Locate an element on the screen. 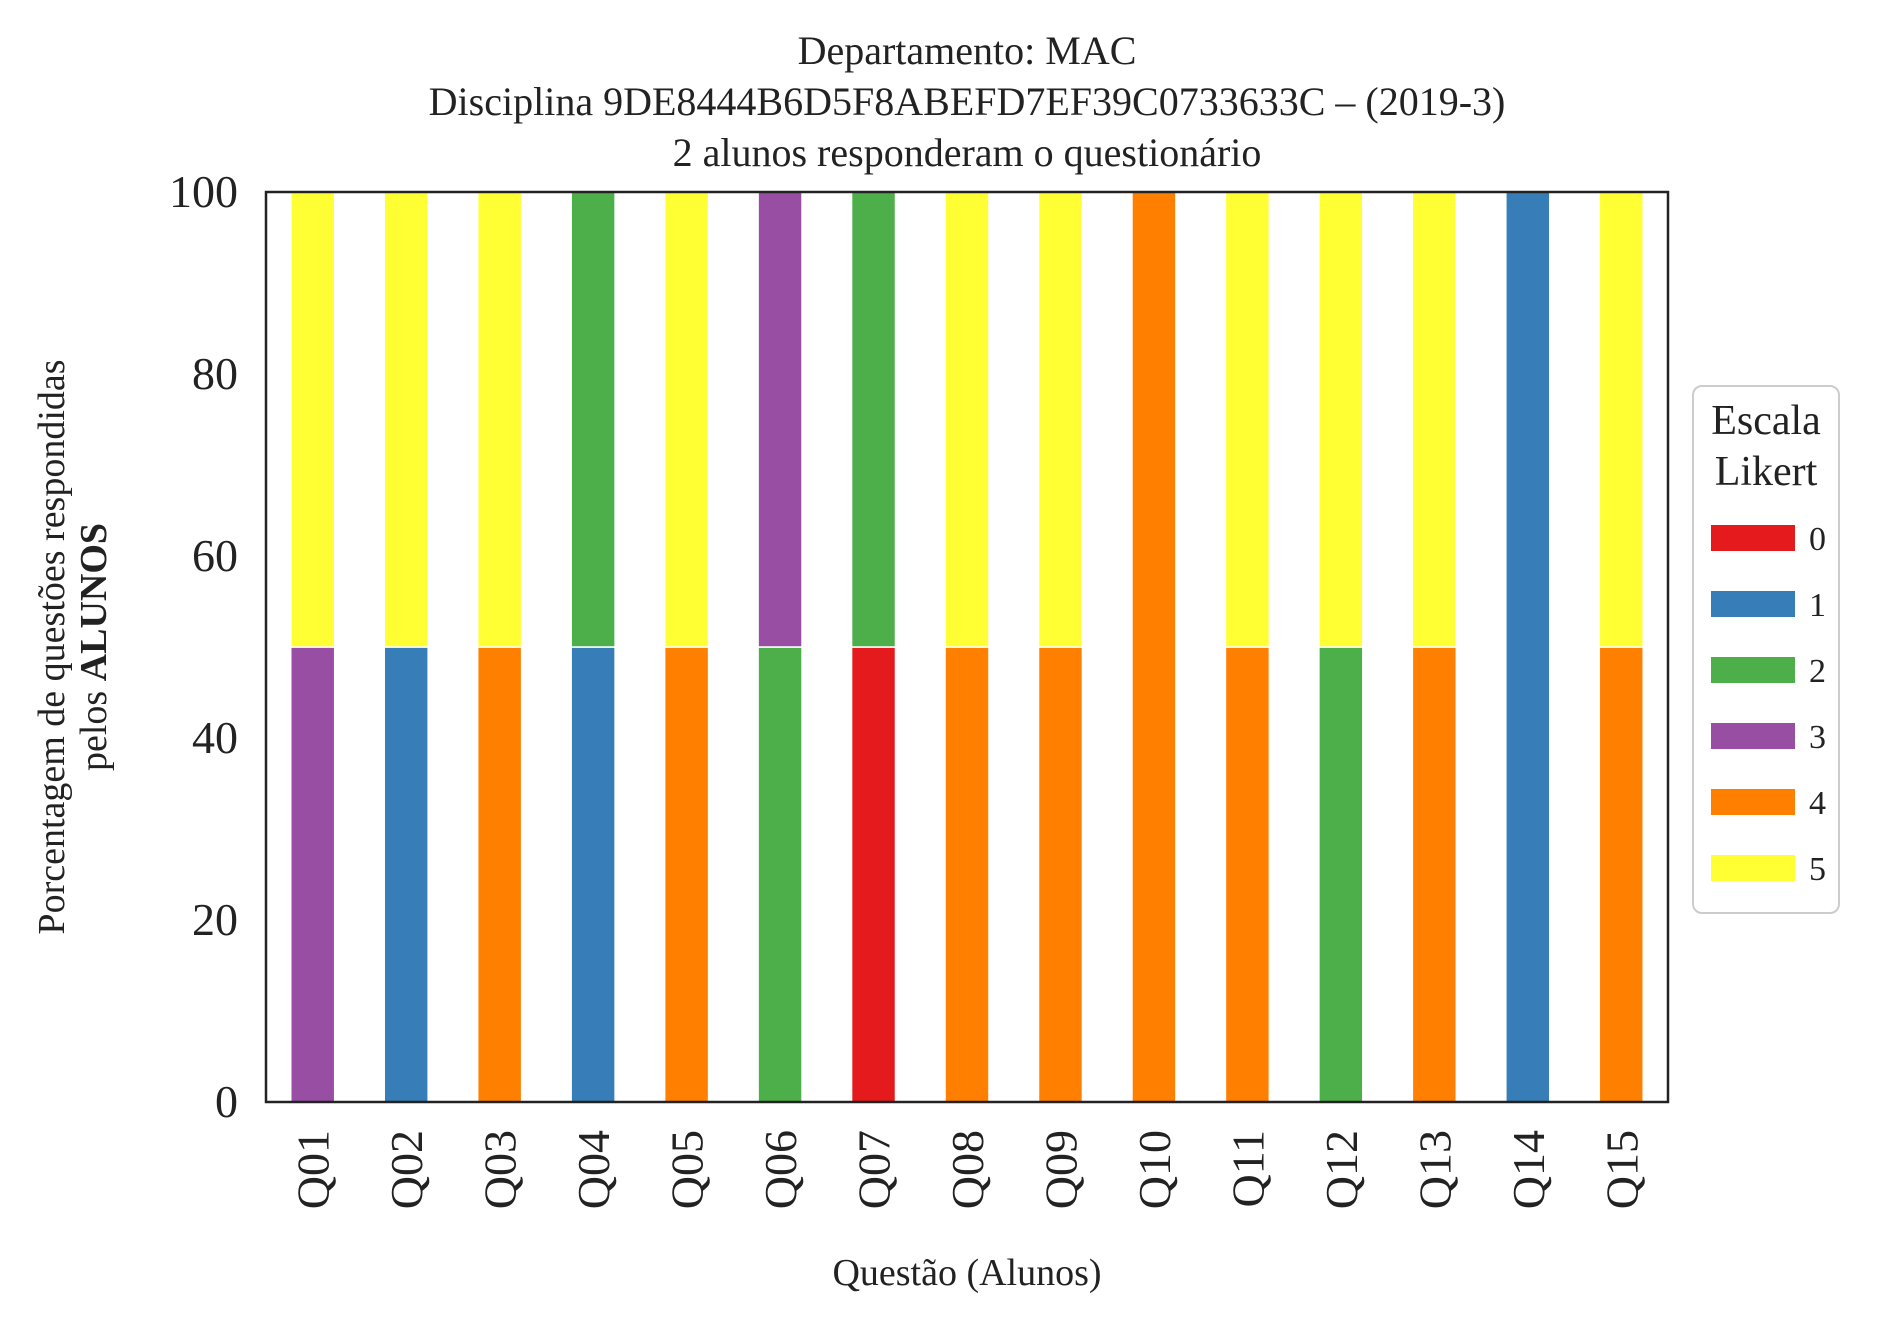 The height and width of the screenshot is (1323, 1892). legend-label-5: 5 is located at coordinates (1817, 869).